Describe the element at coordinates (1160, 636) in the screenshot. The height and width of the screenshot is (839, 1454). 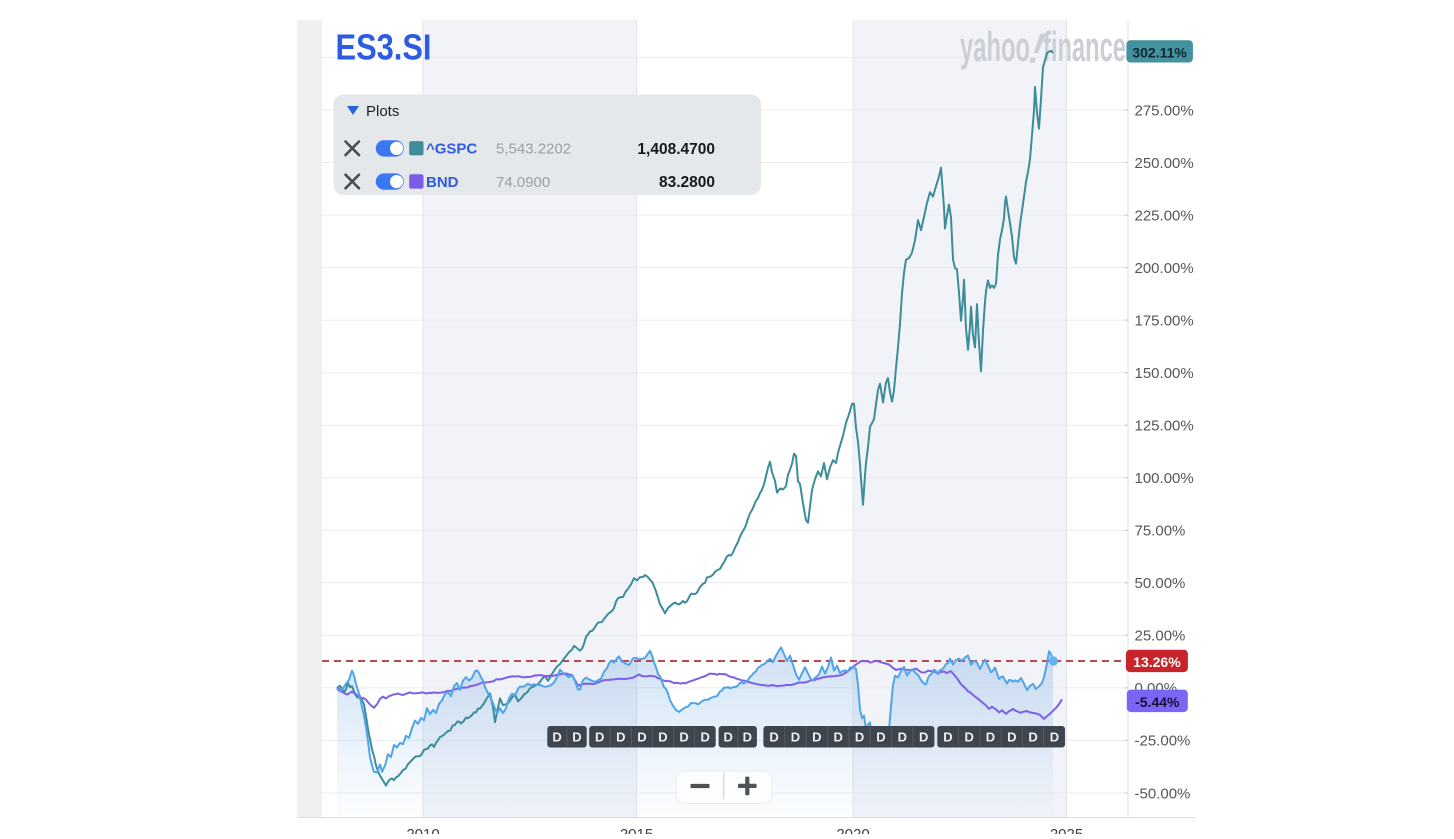
I see `svg-text: 25.00%` at that location.